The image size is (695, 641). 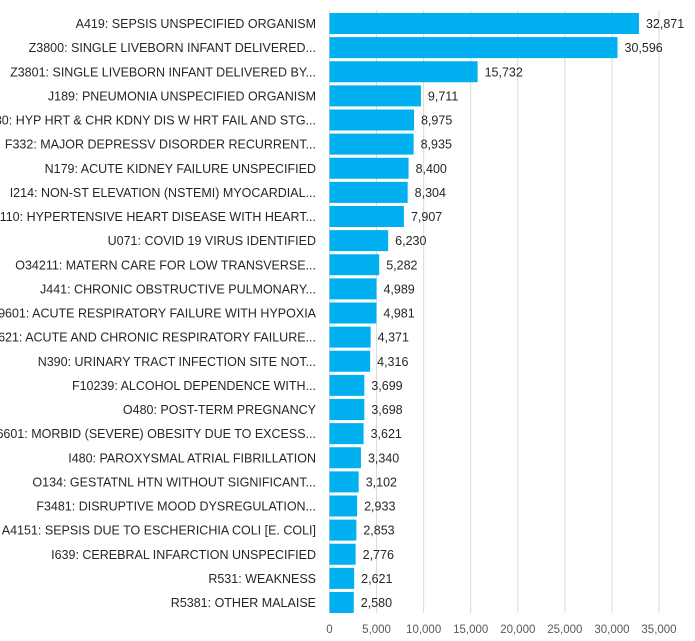 I want to click on x-tick-label: 30,000, so click(x=611, y=630).